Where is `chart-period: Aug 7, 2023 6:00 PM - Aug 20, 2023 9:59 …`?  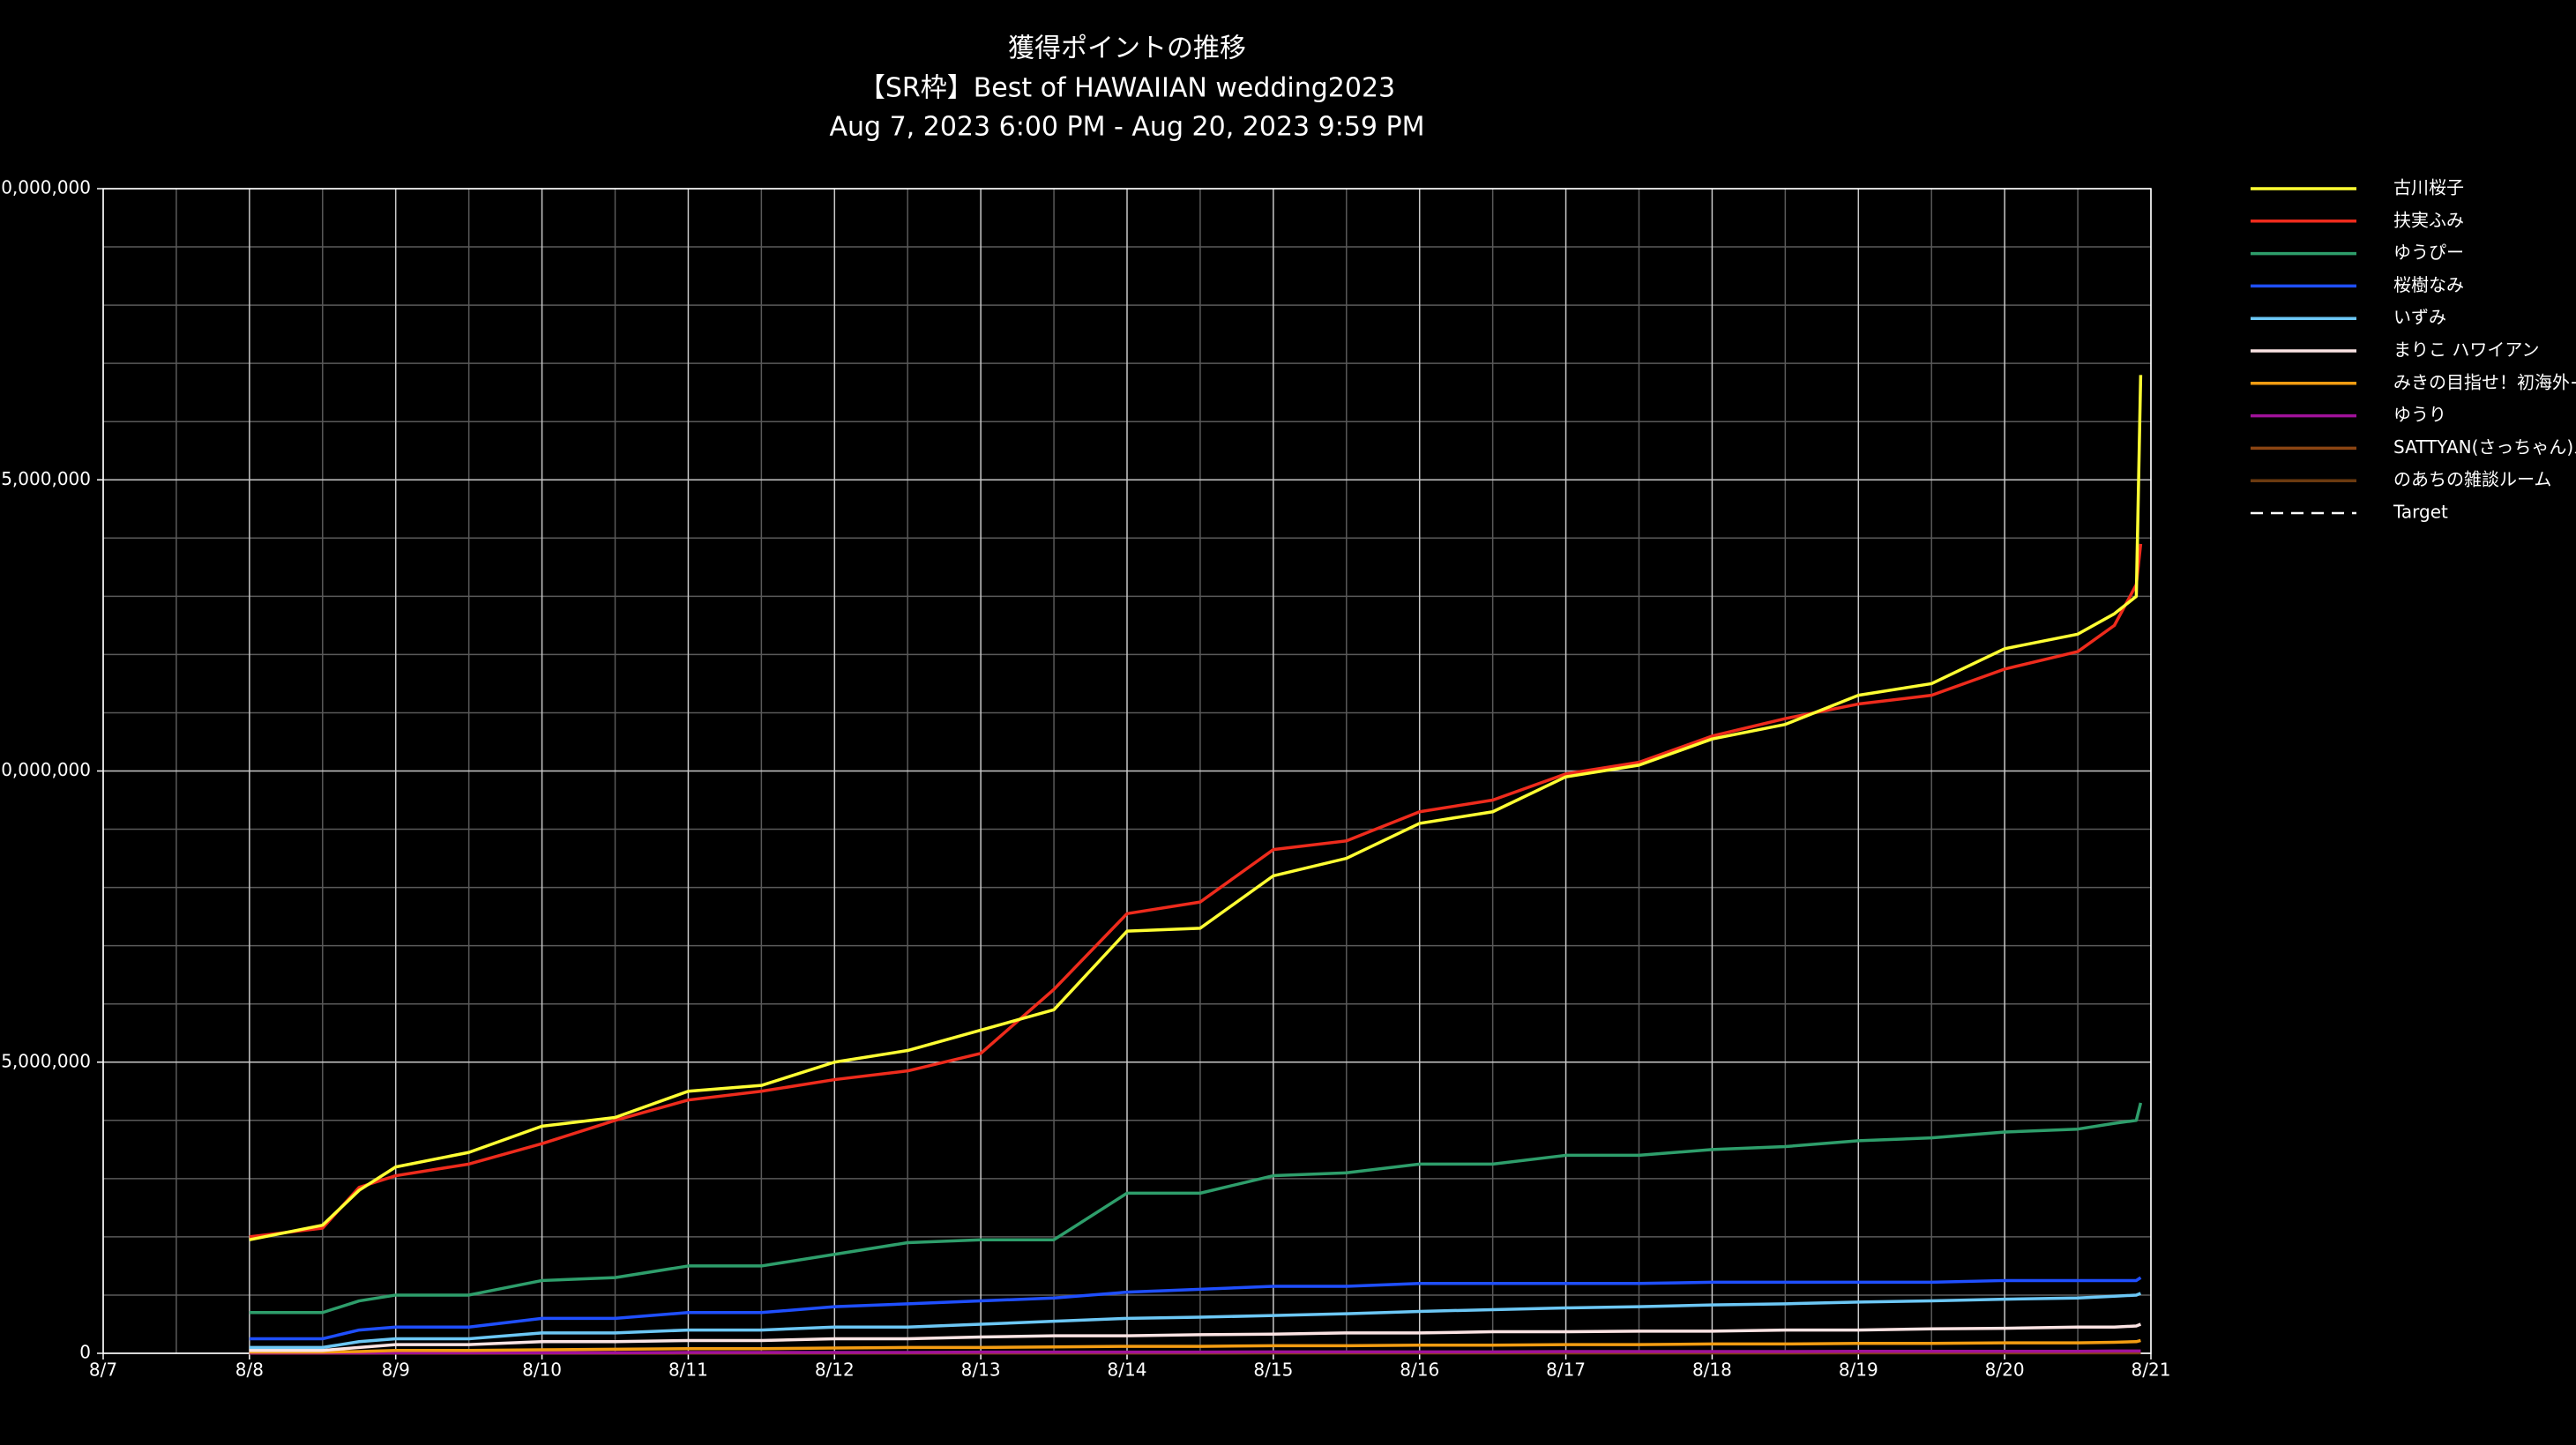 chart-period: Aug 7, 2023 6:00 PM - Aug 20, 2023 9:59 … is located at coordinates (1126, 128).